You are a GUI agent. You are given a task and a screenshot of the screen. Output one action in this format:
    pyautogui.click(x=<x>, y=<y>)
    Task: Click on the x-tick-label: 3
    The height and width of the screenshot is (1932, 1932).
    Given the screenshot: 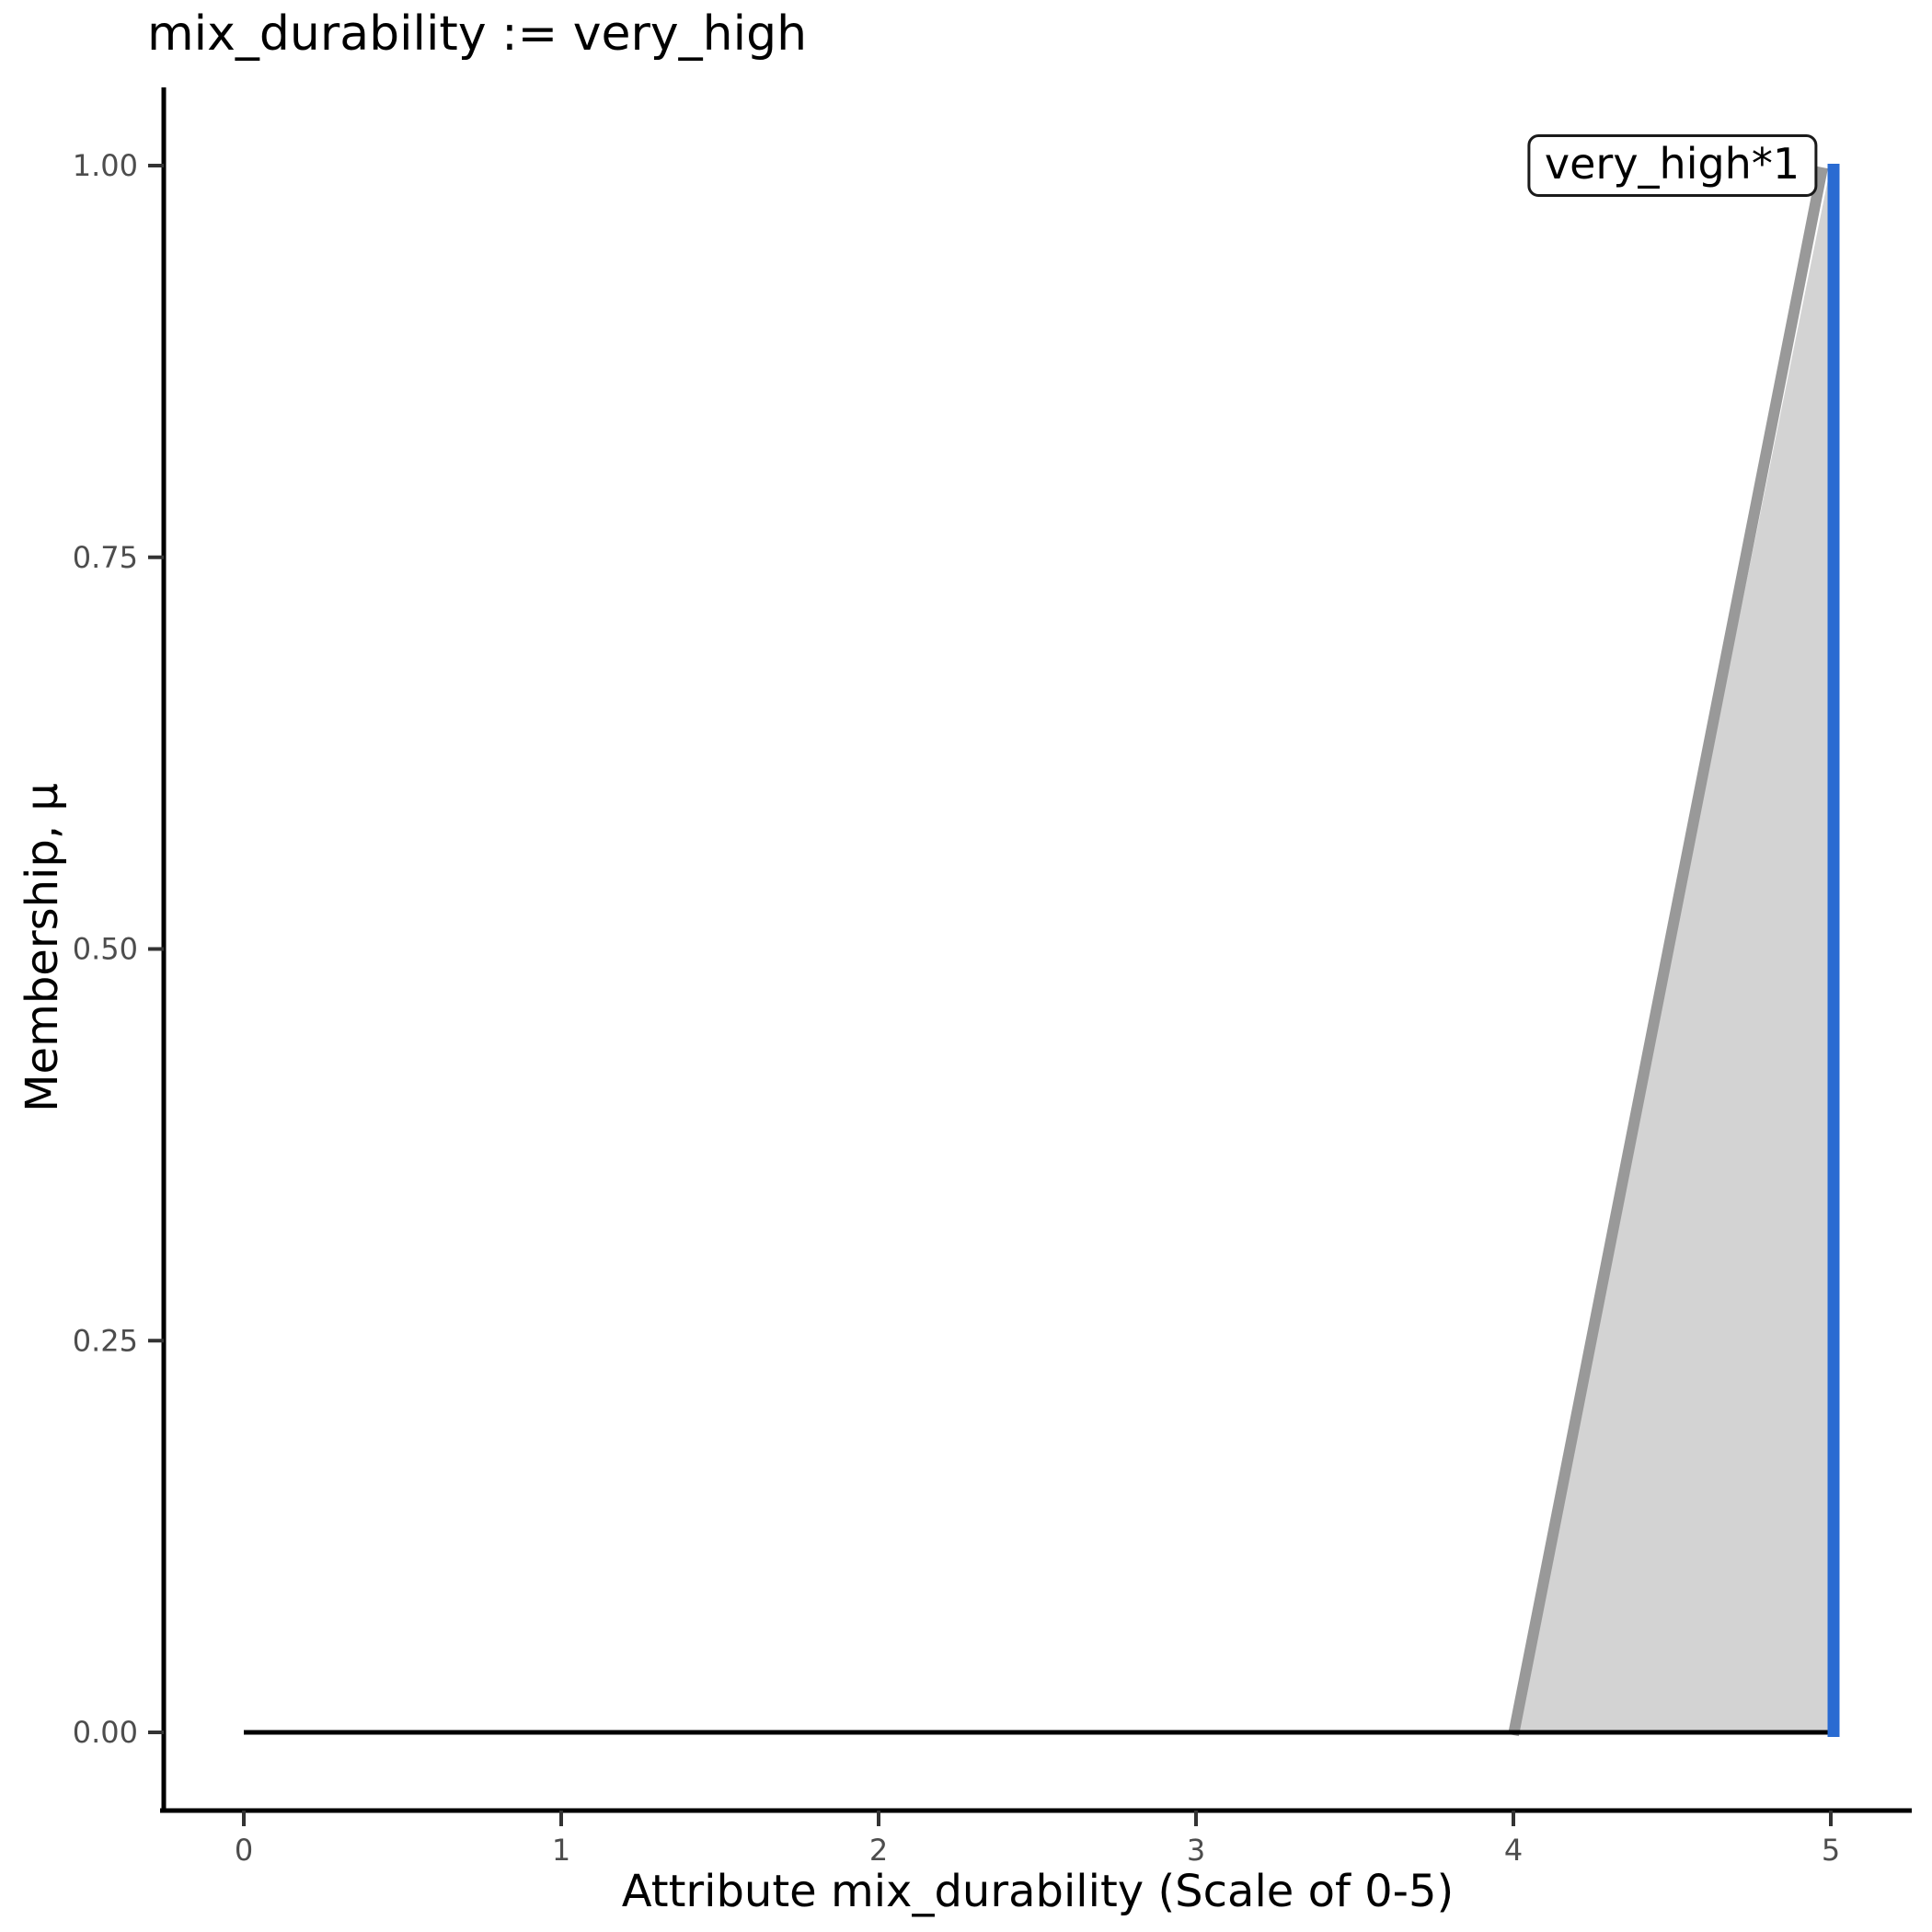 What is the action you would take?
    pyautogui.click(x=1196, y=1850)
    